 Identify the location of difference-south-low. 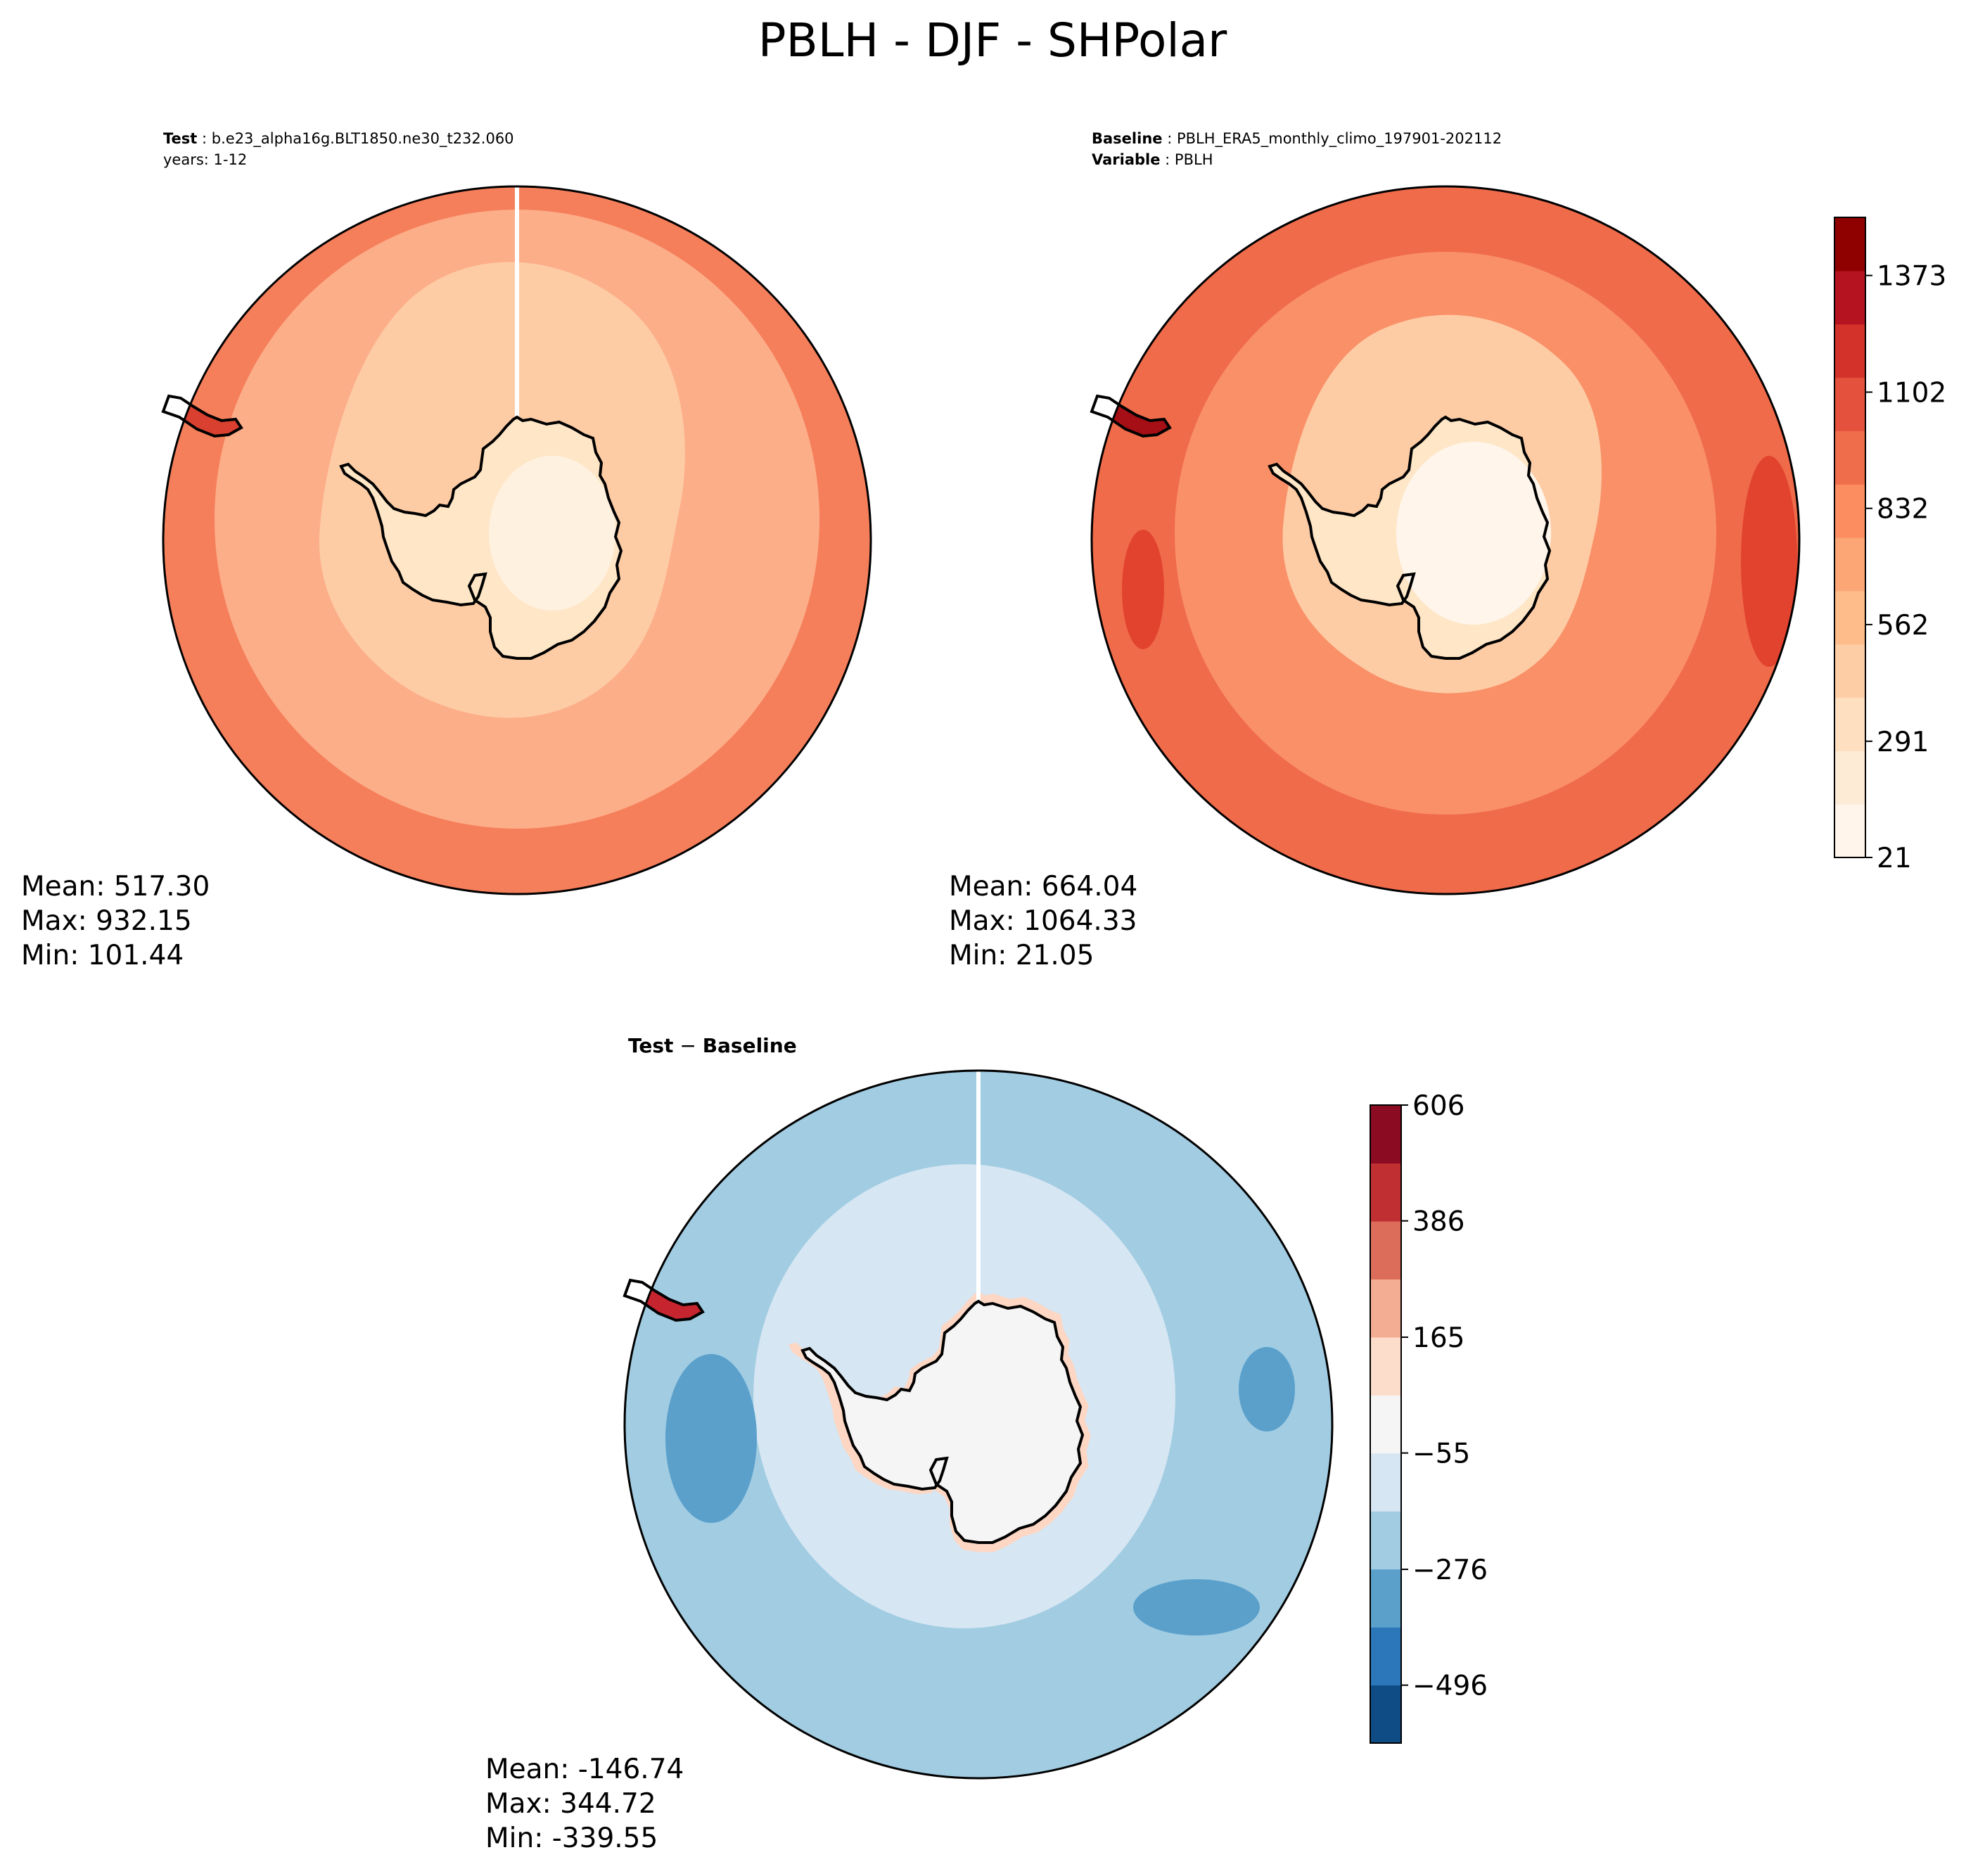
(1197, 1607).